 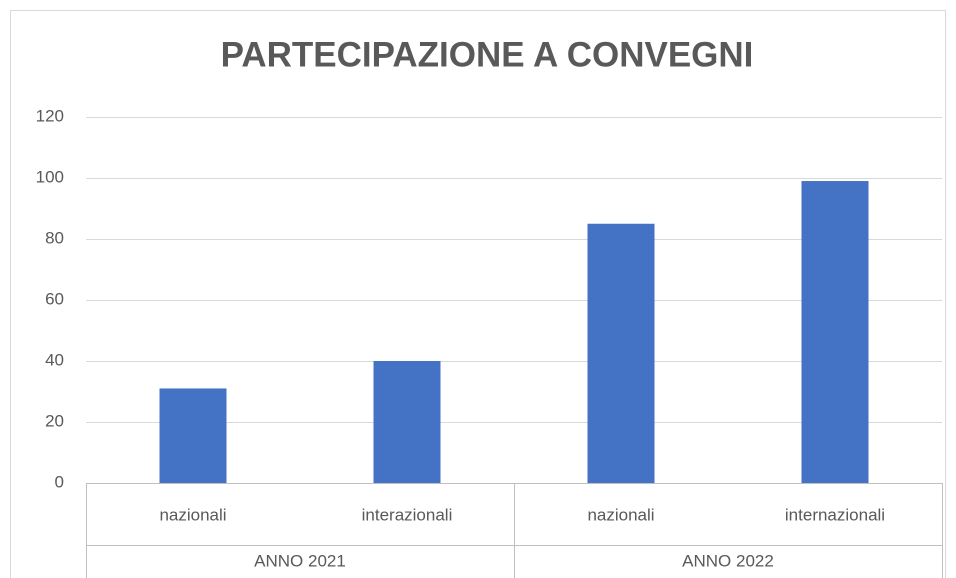 What do you see at coordinates (835, 514) in the screenshot?
I see `x-tick-label: internazionali` at bounding box center [835, 514].